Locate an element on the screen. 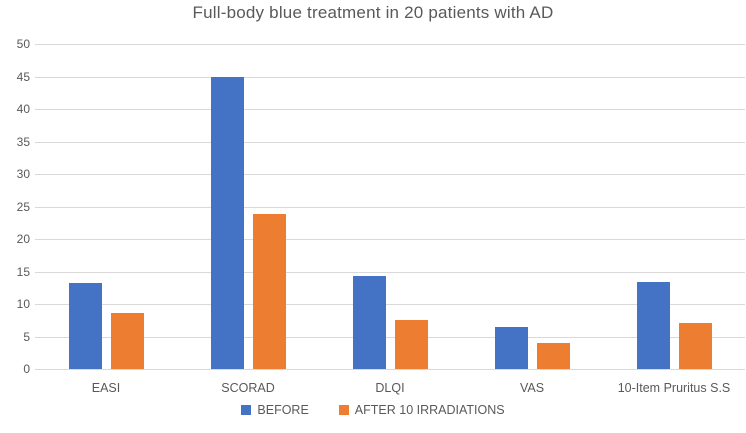 This screenshot has height=433, width=746. category-label: EASI is located at coordinates (106, 388).